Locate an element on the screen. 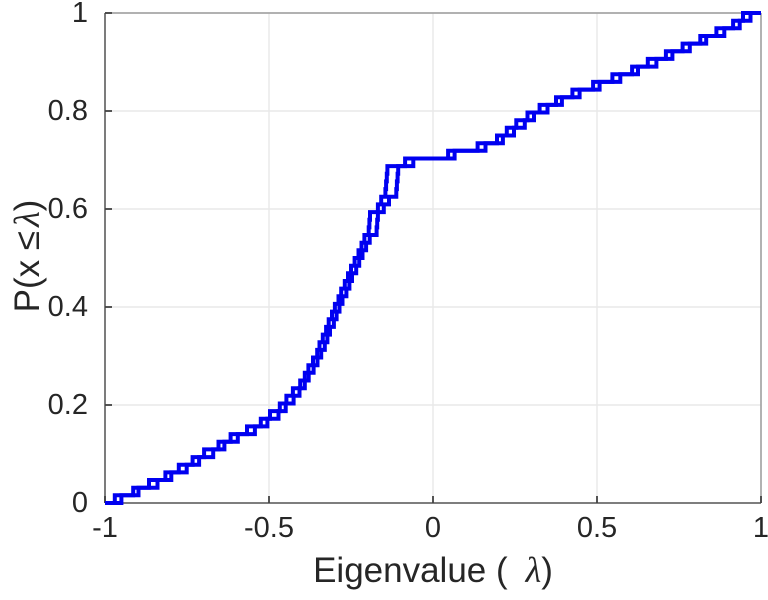  y-axis-label: P(x ≤ λ) is located at coordinates (27, 256).